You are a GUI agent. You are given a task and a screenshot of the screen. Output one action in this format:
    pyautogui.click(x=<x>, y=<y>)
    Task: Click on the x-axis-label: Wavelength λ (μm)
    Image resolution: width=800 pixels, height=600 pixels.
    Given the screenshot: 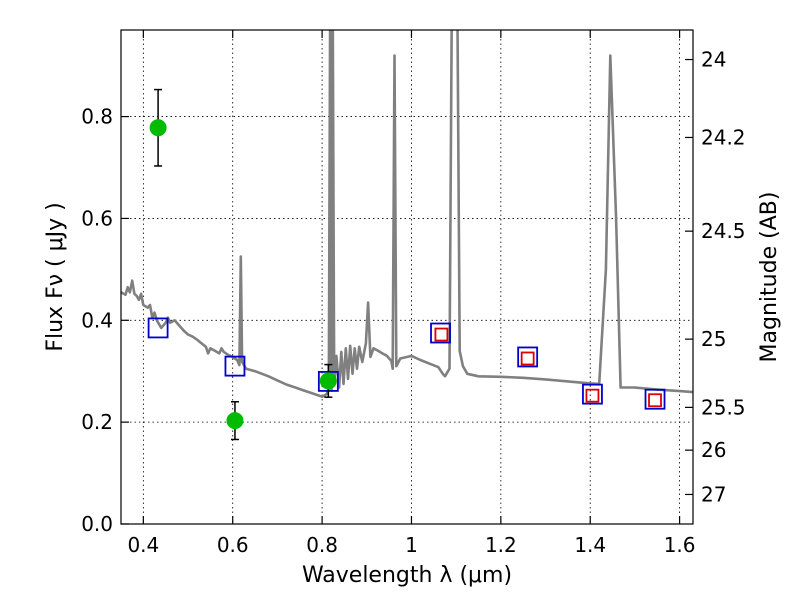 What is the action you would take?
    pyautogui.click(x=407, y=575)
    